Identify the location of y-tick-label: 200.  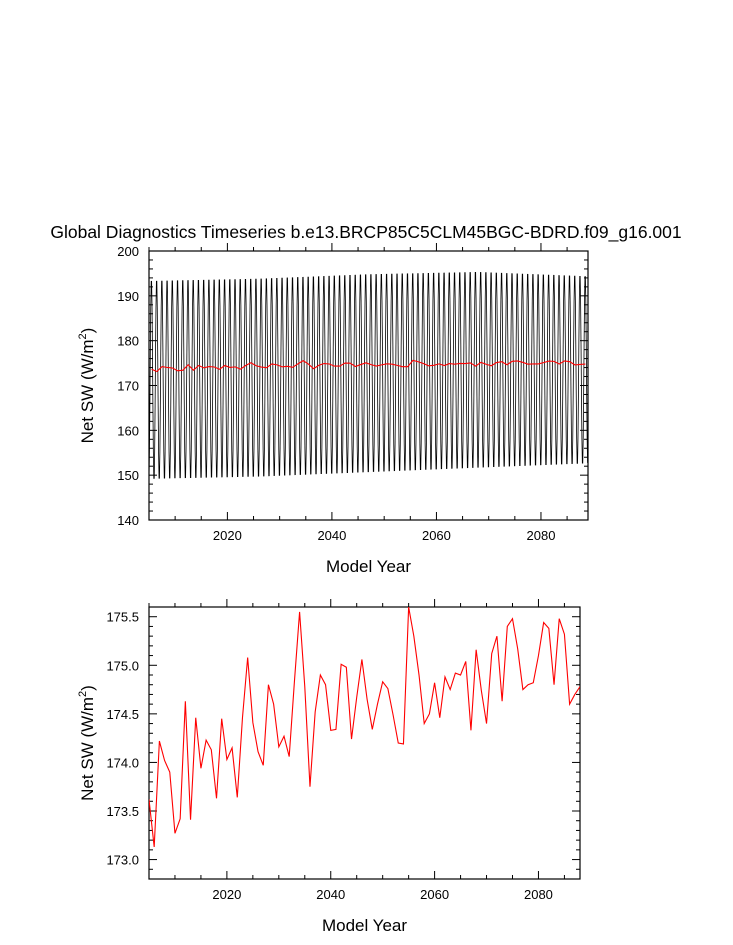
(128, 251).